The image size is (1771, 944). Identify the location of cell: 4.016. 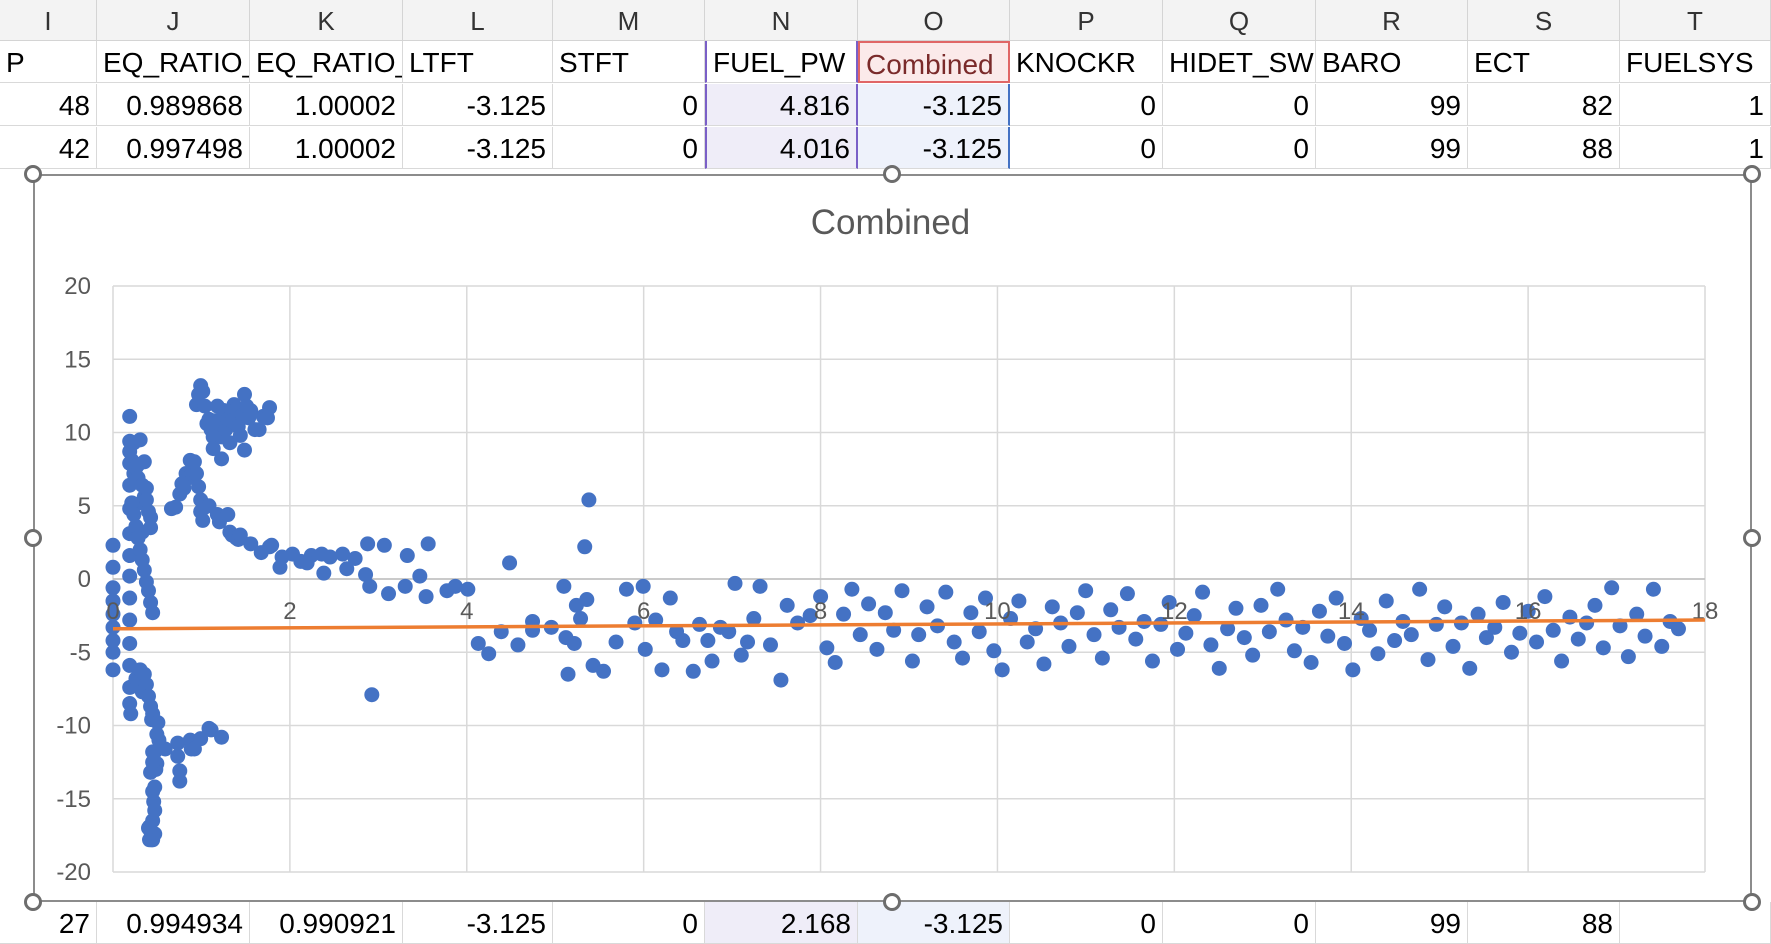
(781, 148).